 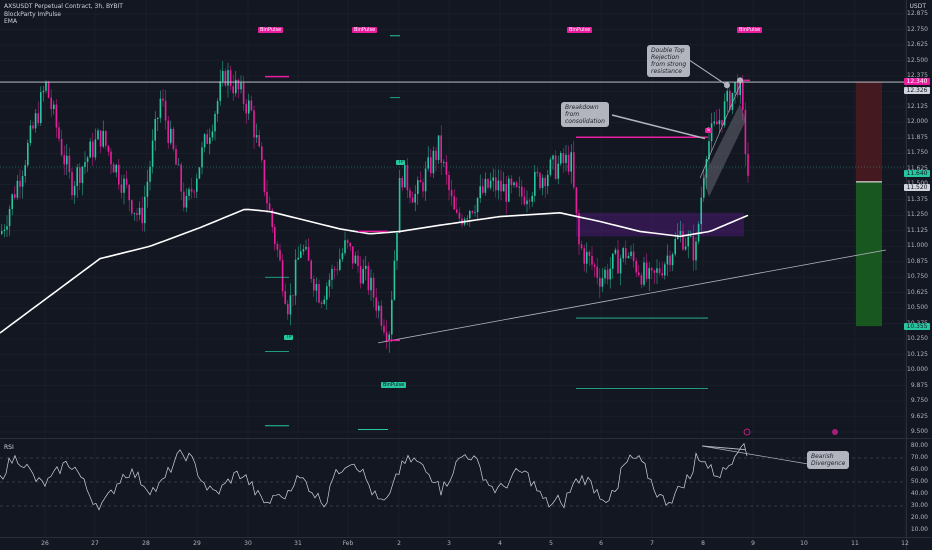 What do you see at coordinates (724, 150) in the screenshot?
I see `rising-channel` at bounding box center [724, 150].